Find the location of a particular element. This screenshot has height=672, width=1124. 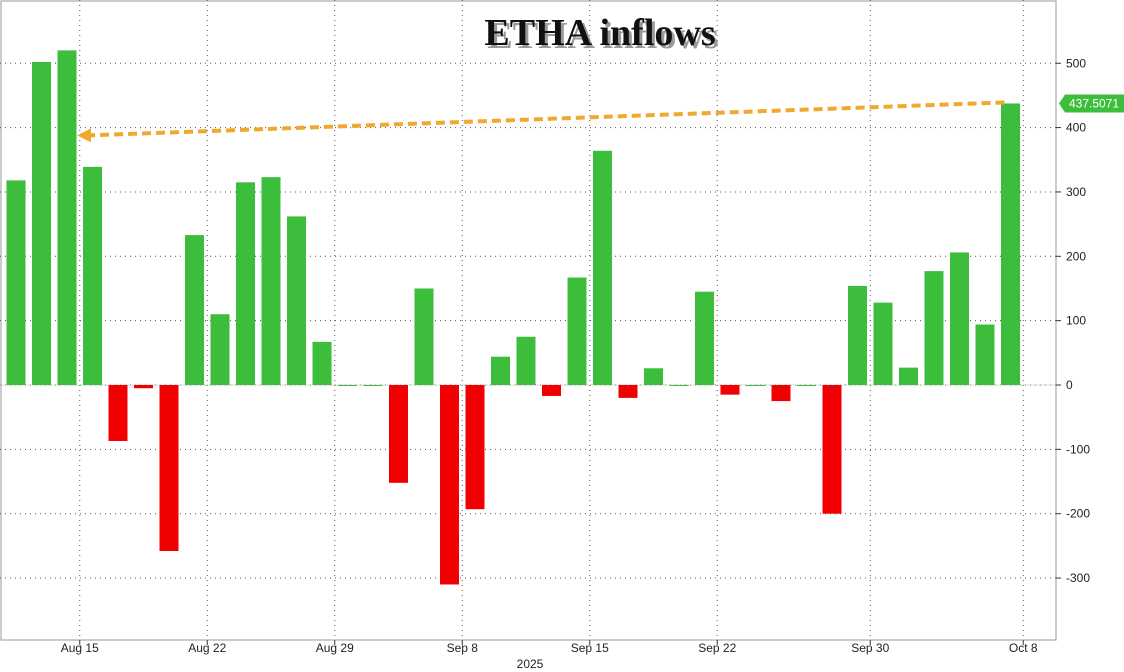

y-tick-label: 500 is located at coordinates (1076, 63).